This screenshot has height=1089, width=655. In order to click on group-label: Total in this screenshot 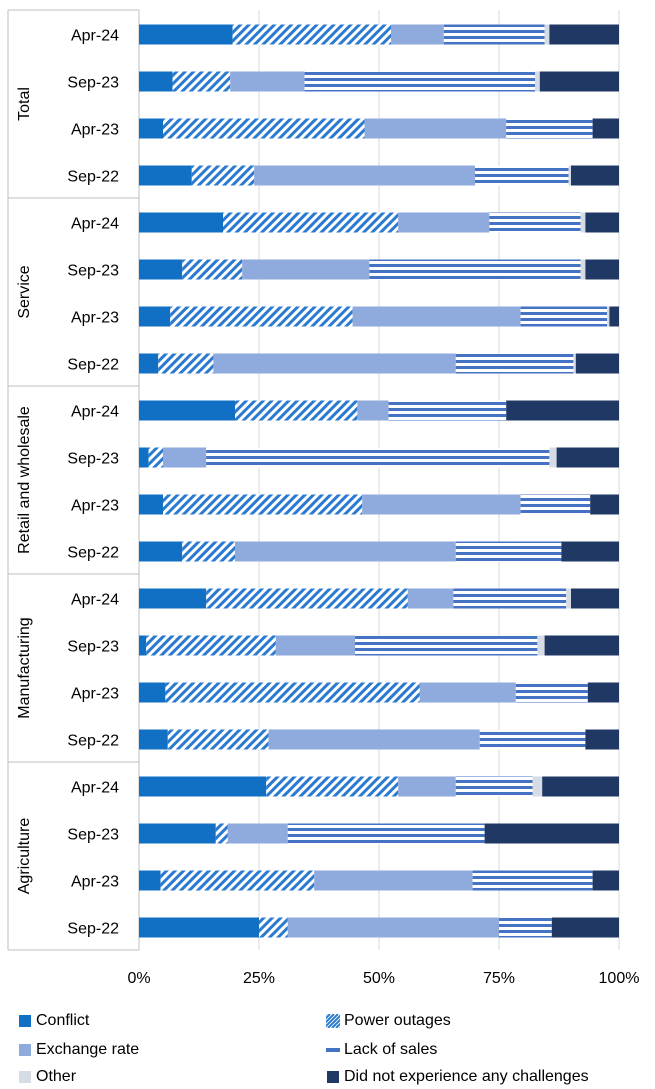, I will do `click(24, 104)`.